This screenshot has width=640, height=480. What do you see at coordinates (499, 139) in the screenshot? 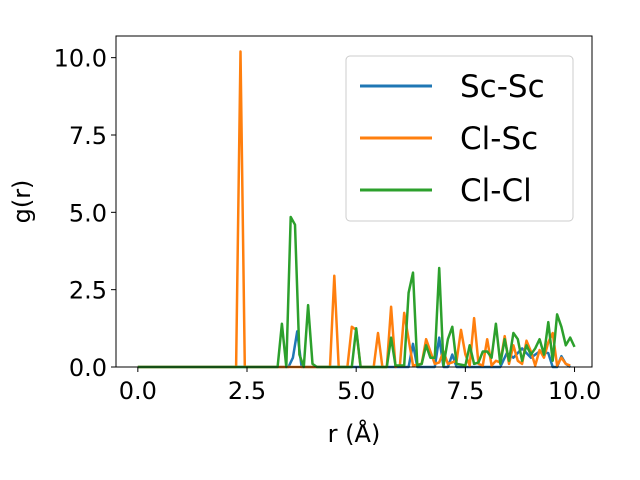
I see `legend-label-cl-sc: Cl-Sc` at bounding box center [499, 139].